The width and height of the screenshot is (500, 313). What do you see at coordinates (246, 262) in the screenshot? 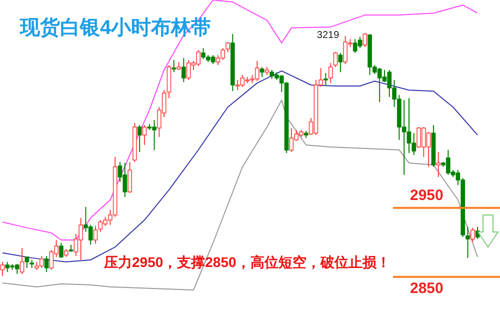
I see `annotation: 压力2950，支撑2850，高位短空，破位止损！` at bounding box center [246, 262].